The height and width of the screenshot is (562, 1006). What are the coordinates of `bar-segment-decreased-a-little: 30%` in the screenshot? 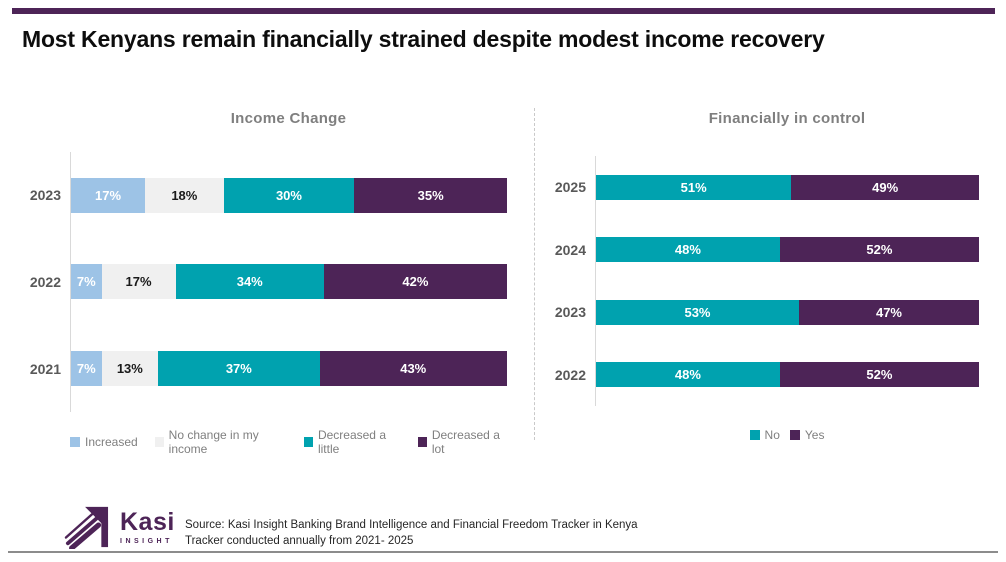 It's located at (289, 195).